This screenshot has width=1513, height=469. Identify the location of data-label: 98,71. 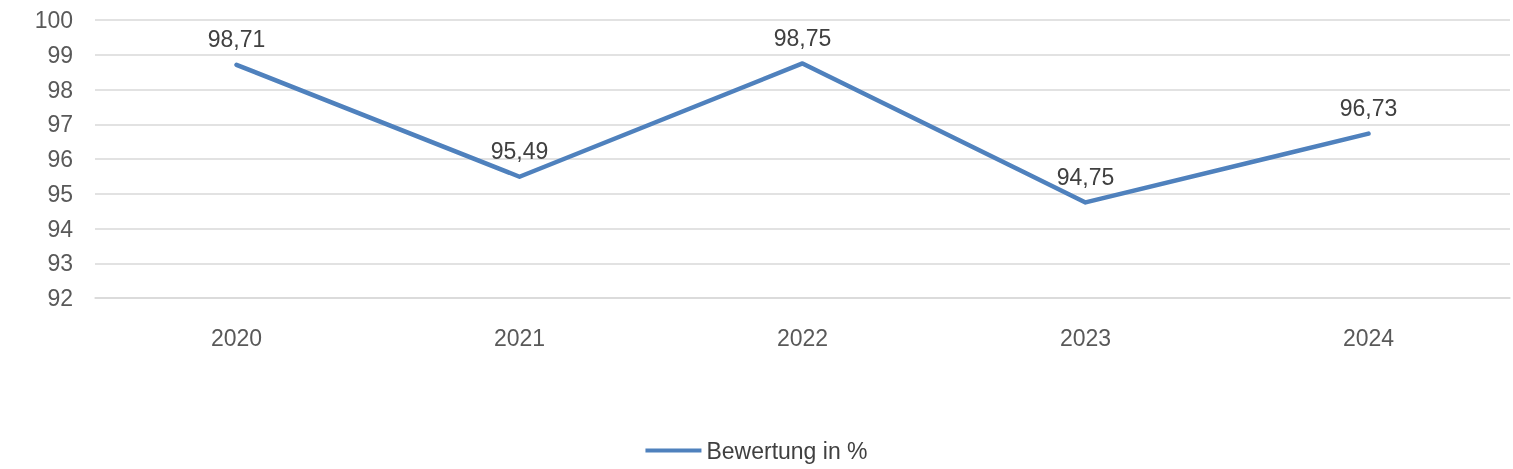
(236, 39).